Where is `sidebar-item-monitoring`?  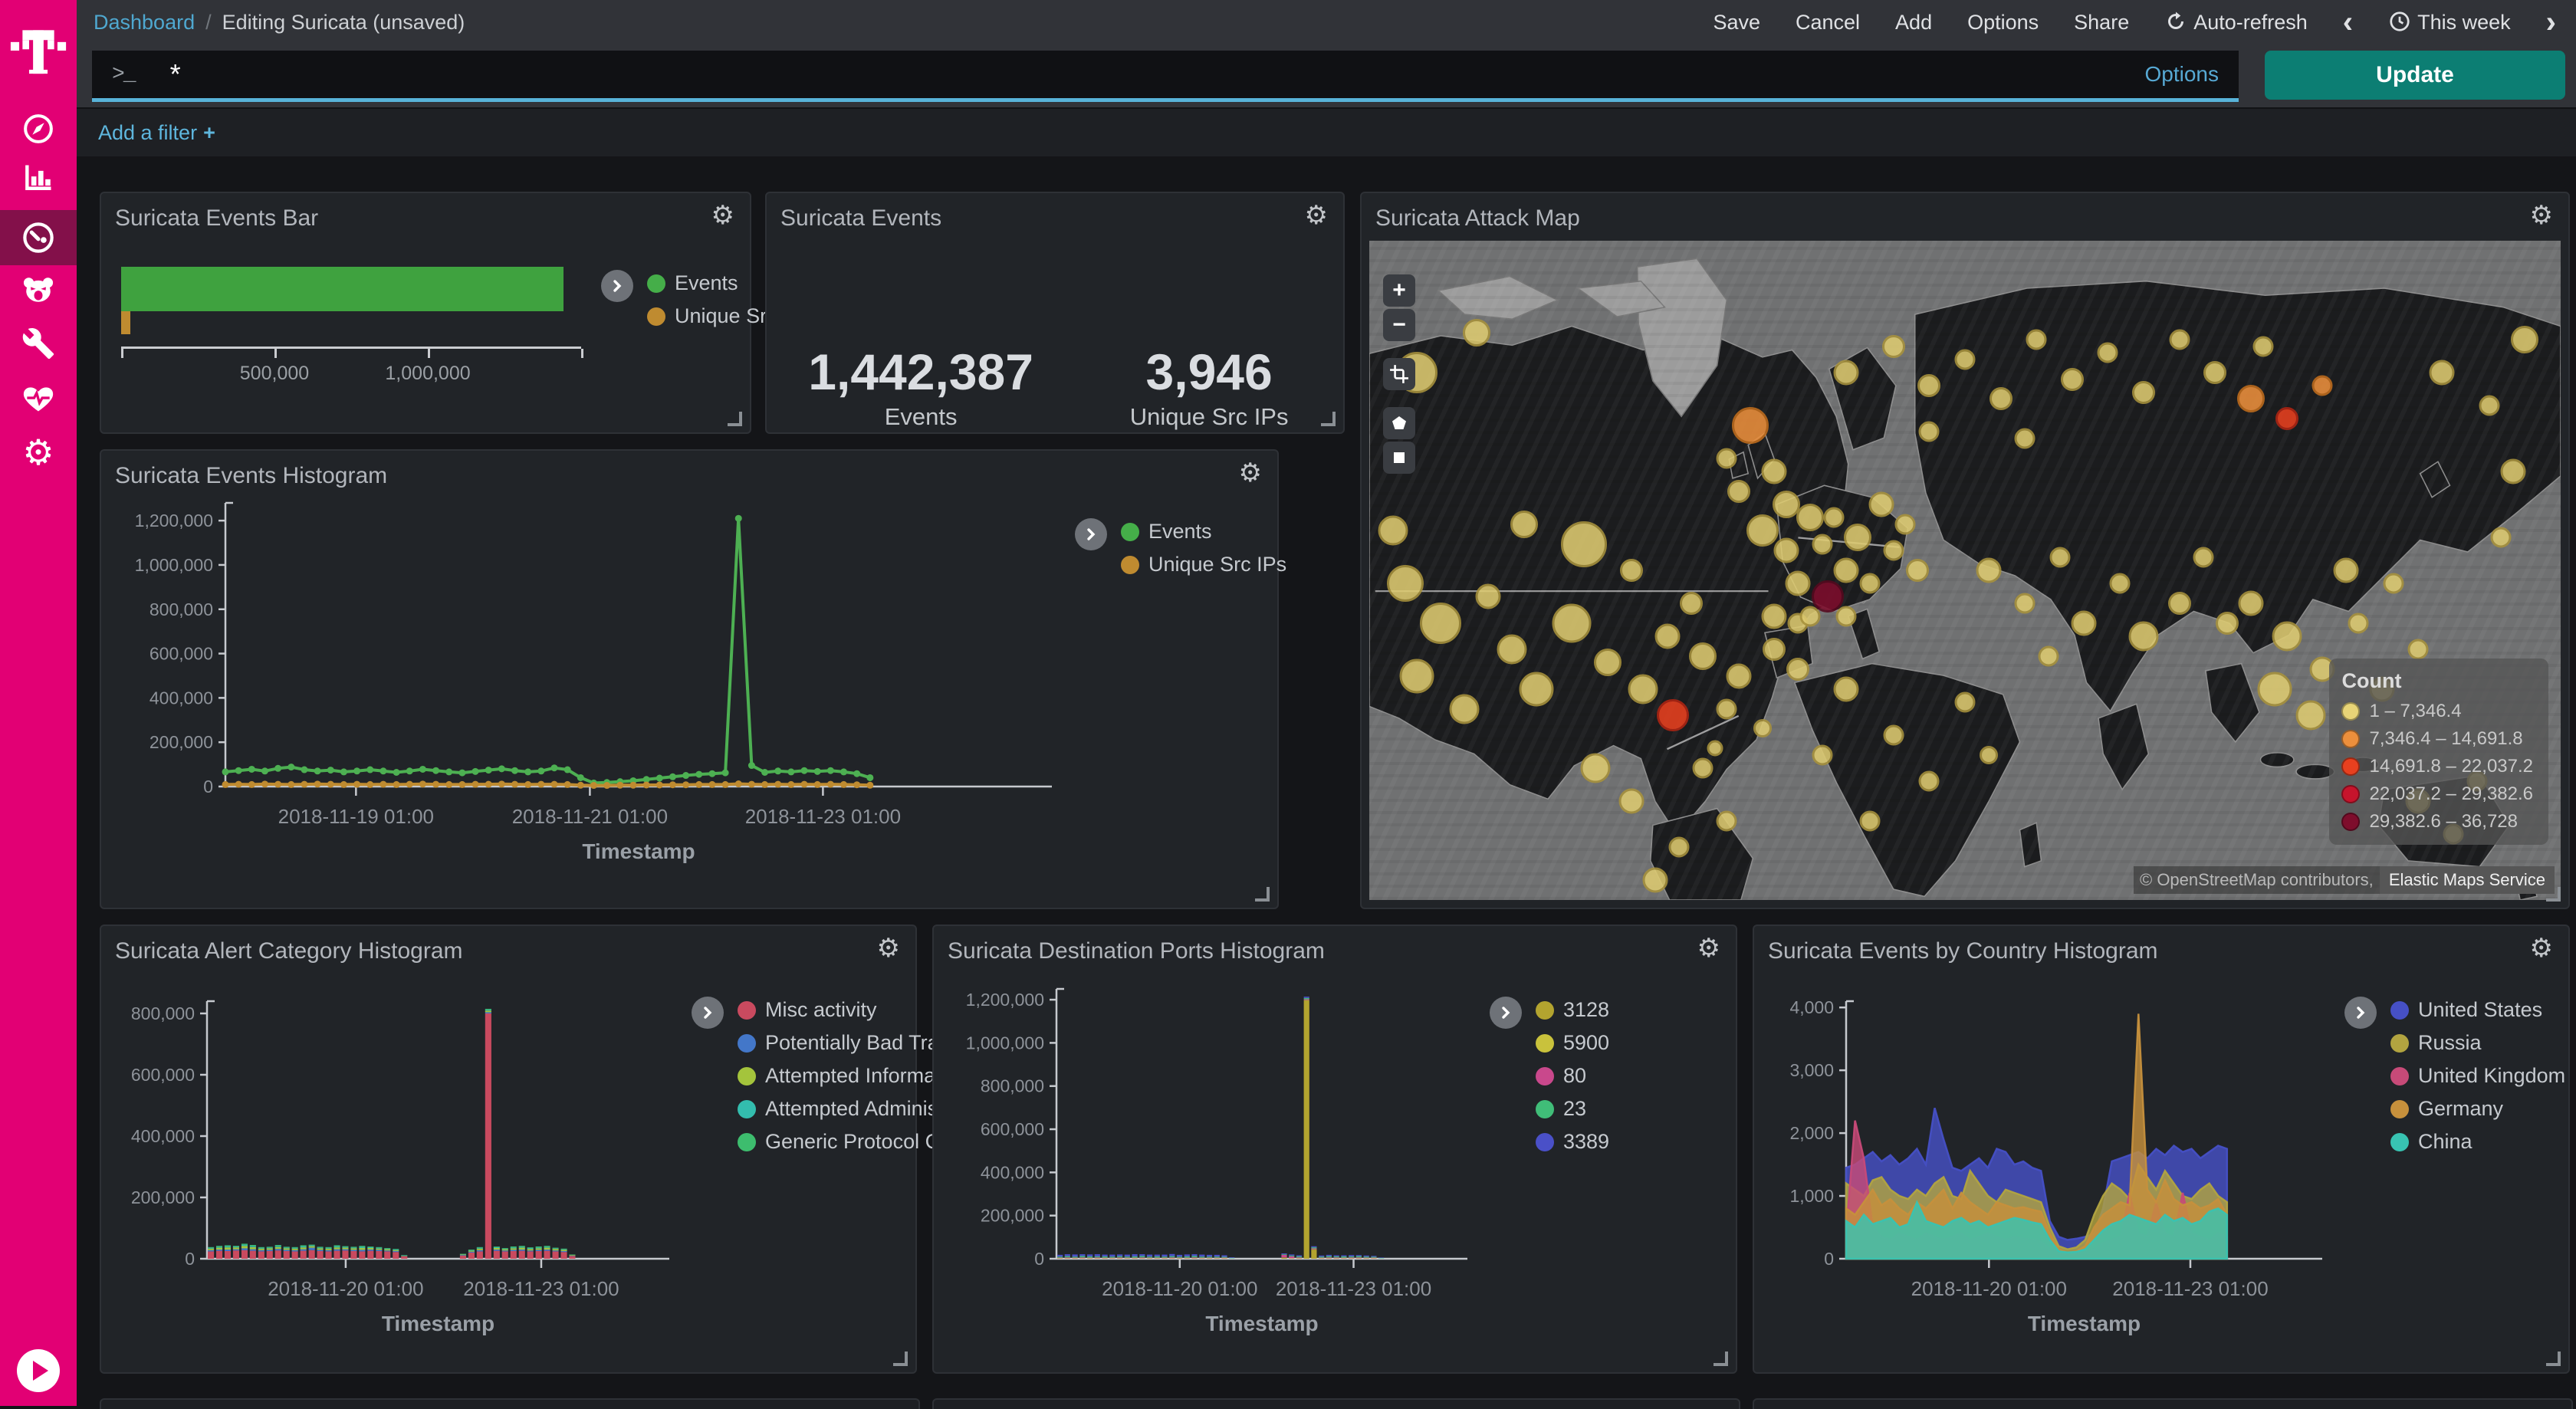
sidebar-item-monitoring is located at coordinates (39, 398).